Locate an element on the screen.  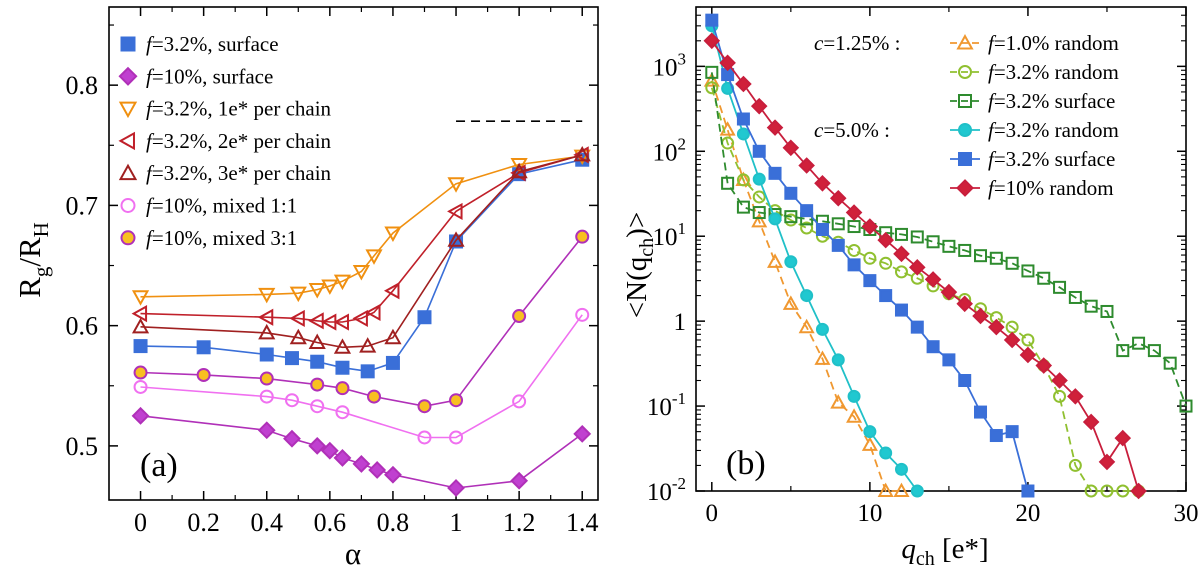
panel-a-xlabel: α is located at coordinates (353, 552).